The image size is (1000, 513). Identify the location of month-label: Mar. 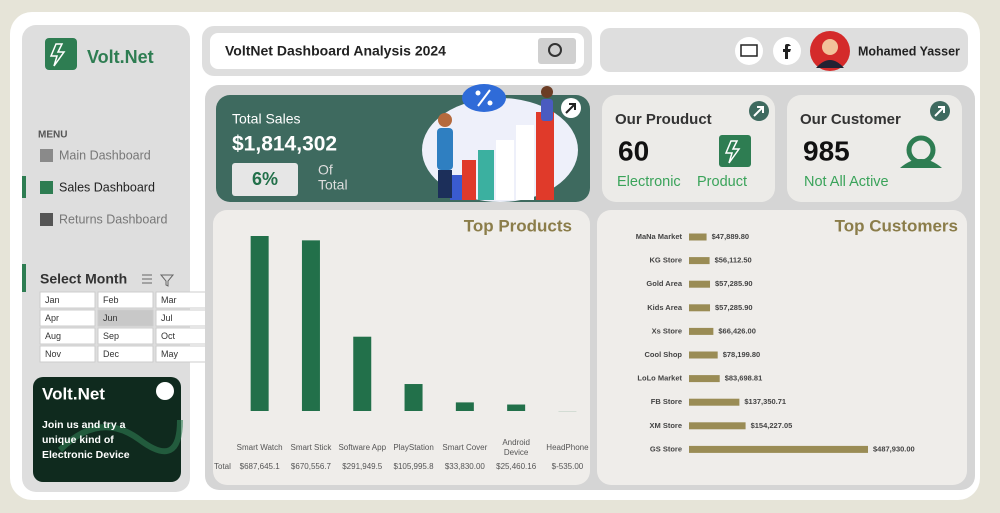
(169, 300).